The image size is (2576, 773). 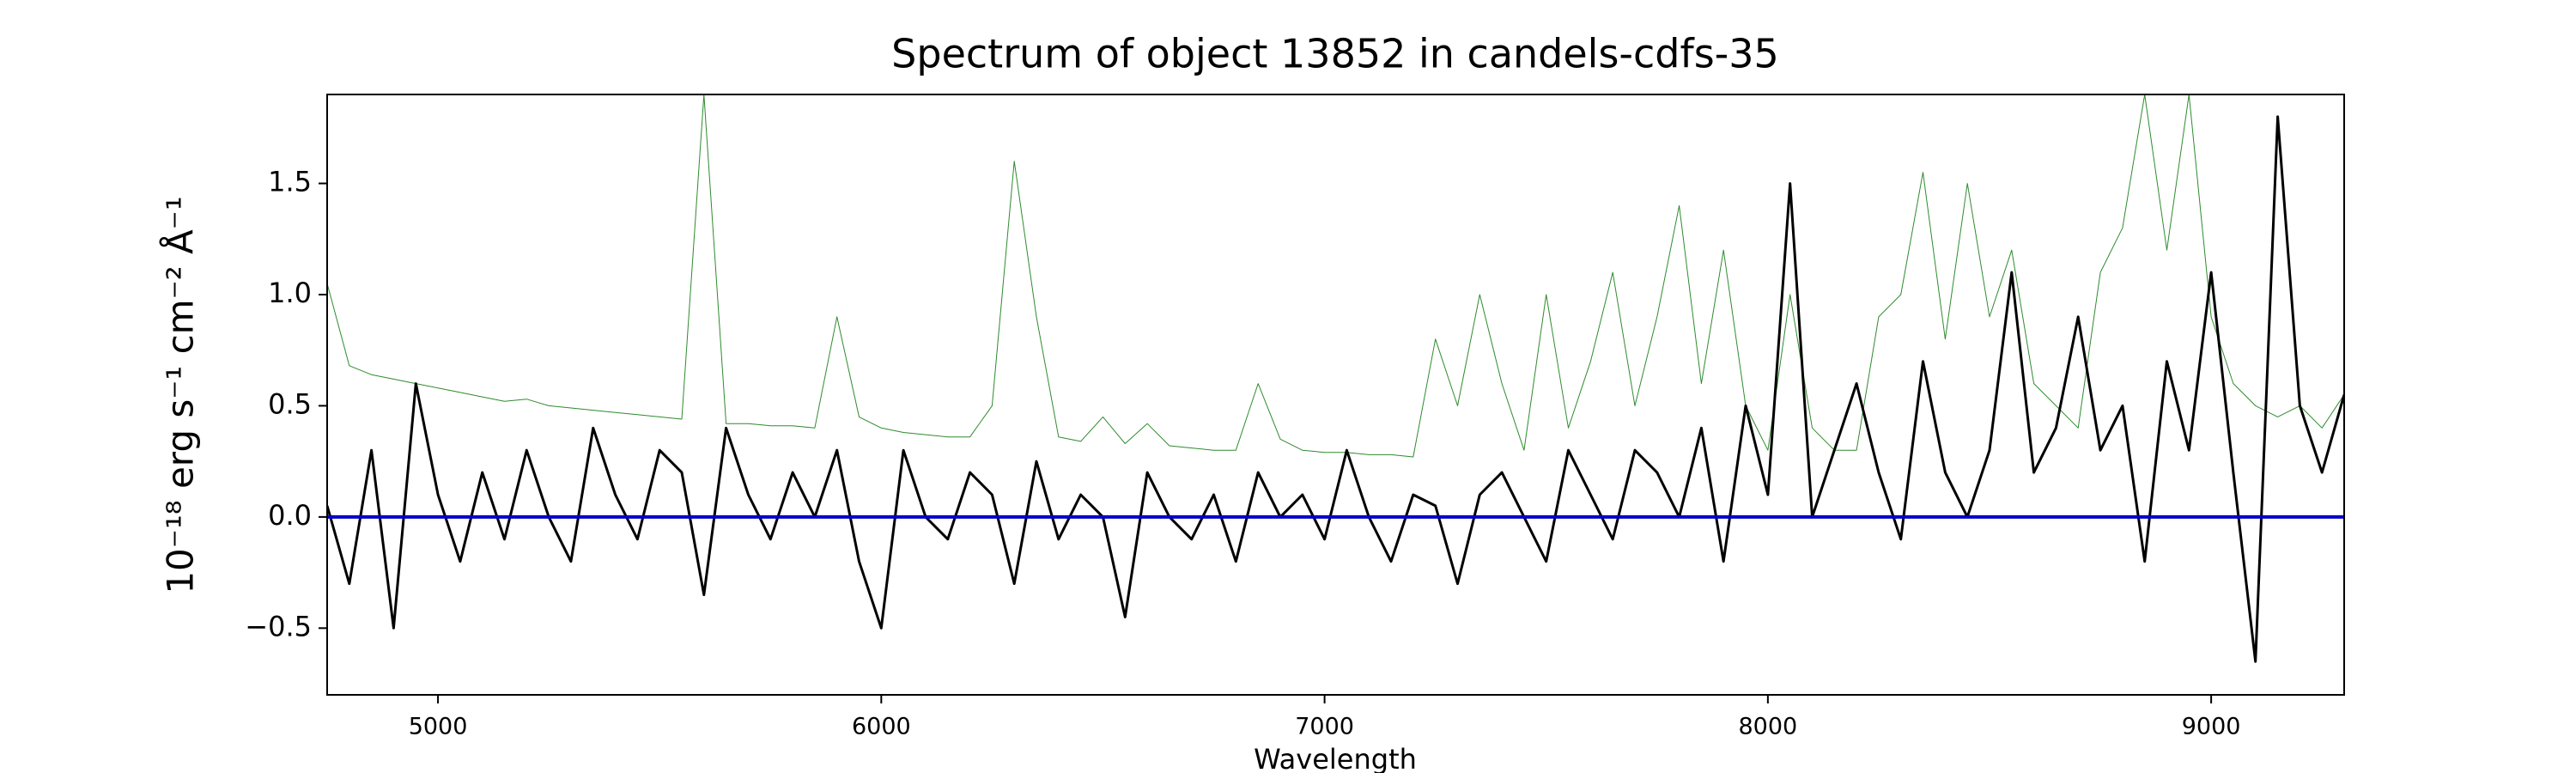 I want to click on x-tick-label: 9000, so click(x=2211, y=727).